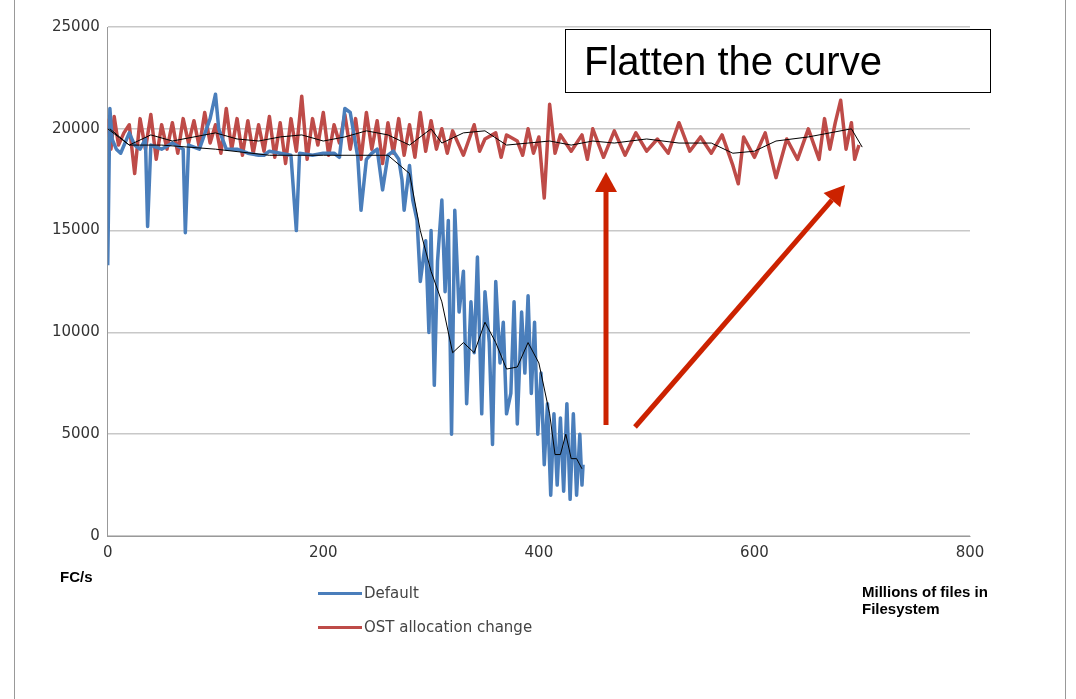 The width and height of the screenshot is (1076, 699). I want to click on x-tick-label: 0, so click(107, 551).